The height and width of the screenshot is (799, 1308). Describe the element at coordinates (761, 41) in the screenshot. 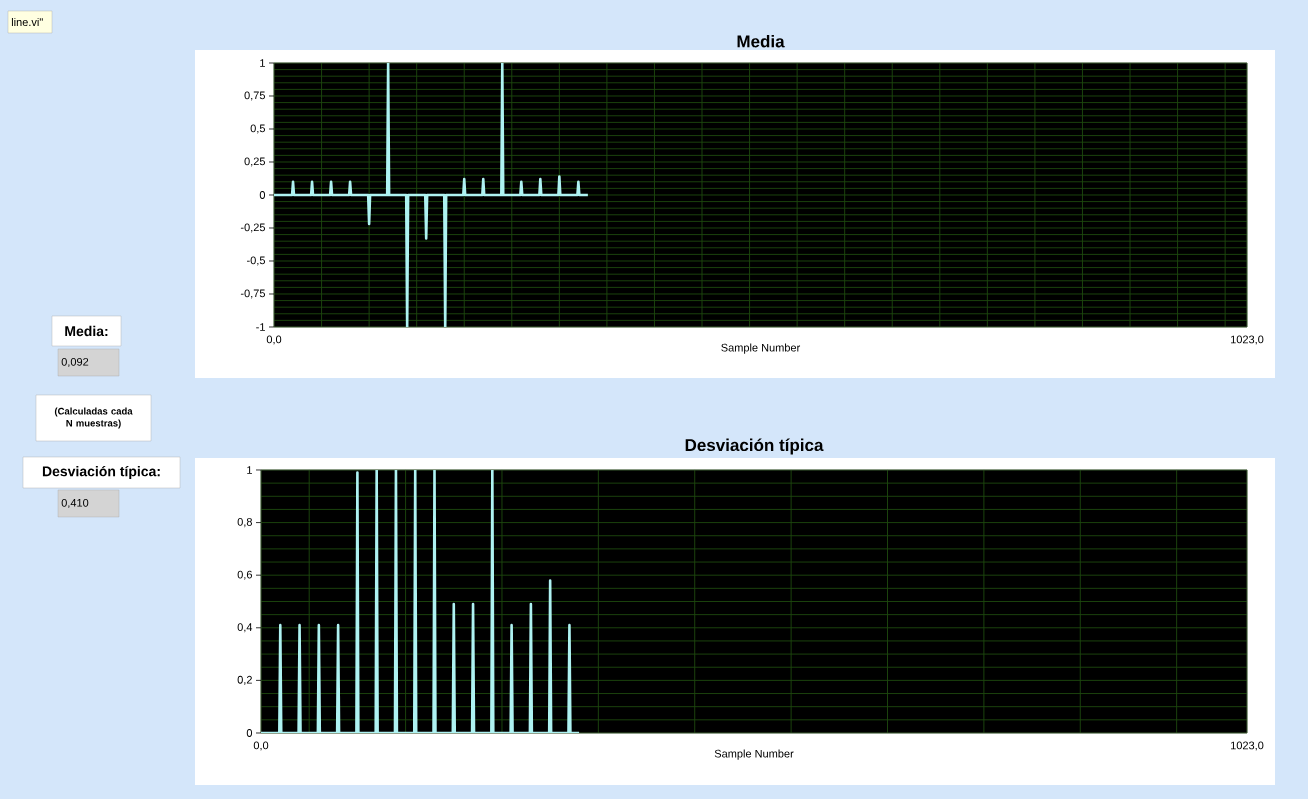

I see `chart-title: Media` at that location.